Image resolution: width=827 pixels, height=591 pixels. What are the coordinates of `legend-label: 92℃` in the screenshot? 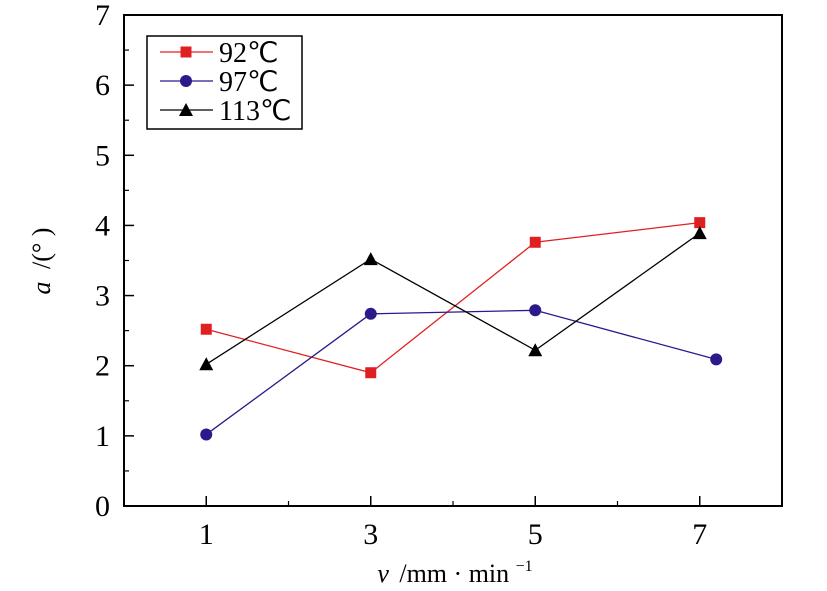 It's located at (248, 53).